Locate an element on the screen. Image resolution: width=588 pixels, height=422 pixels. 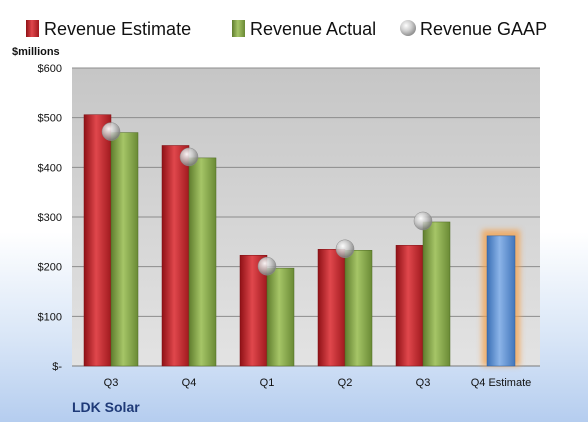
y-tick-label: $200 is located at coordinates (50, 268).